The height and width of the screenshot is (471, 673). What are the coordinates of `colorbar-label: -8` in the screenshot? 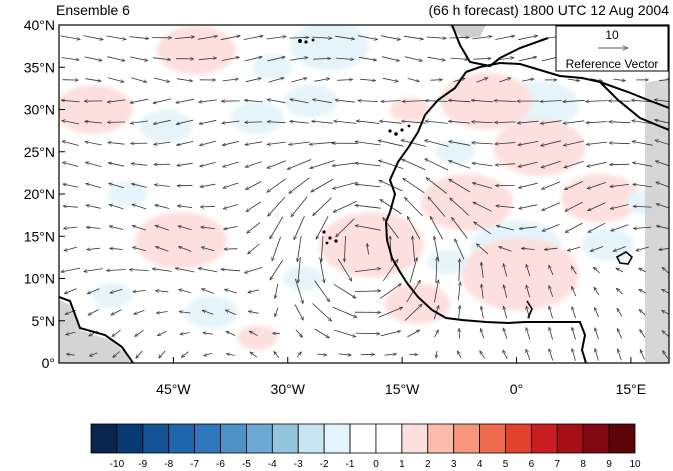 It's located at (168, 464).